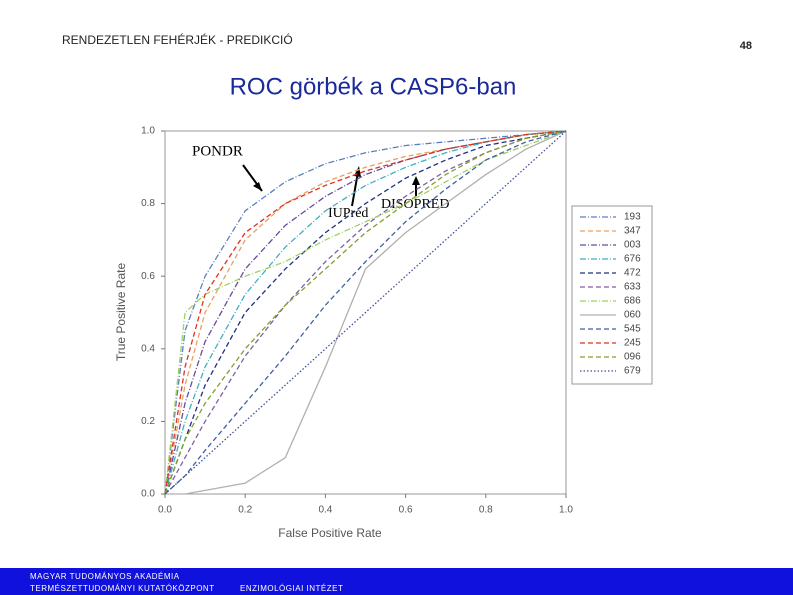 The image size is (793, 595). What do you see at coordinates (348, 213) in the screenshot?
I see `annotation: IUPred` at bounding box center [348, 213].